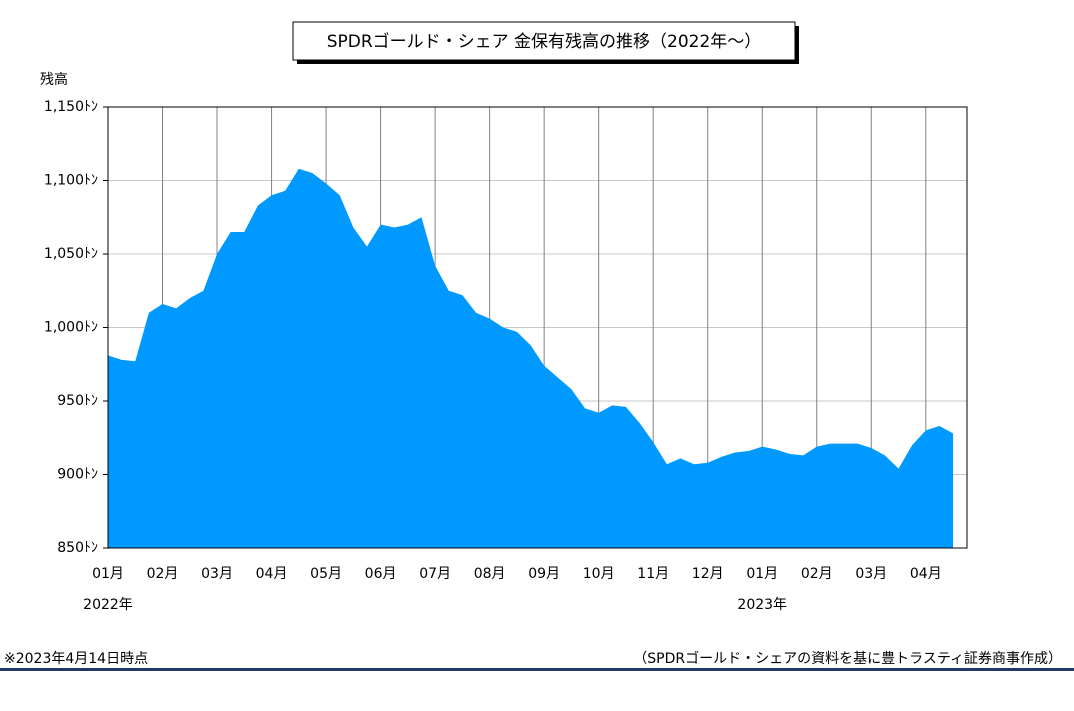 This screenshot has height=711, width=1074. I want to click on y-tick-label: 1,050ﾄﾝ, so click(71, 254).